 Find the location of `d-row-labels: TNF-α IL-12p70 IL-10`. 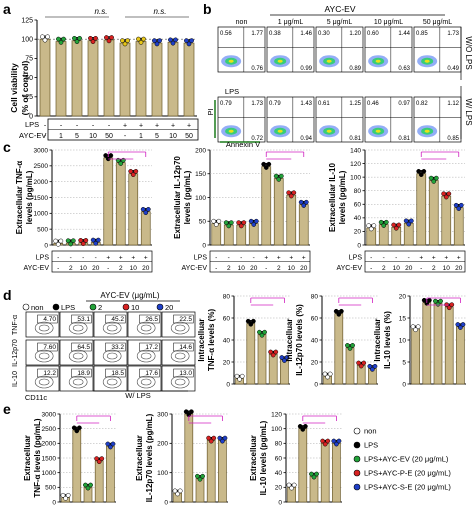

d-row-labels: TNF-α IL-12p70 IL-10 is located at coordinates (15, 351).